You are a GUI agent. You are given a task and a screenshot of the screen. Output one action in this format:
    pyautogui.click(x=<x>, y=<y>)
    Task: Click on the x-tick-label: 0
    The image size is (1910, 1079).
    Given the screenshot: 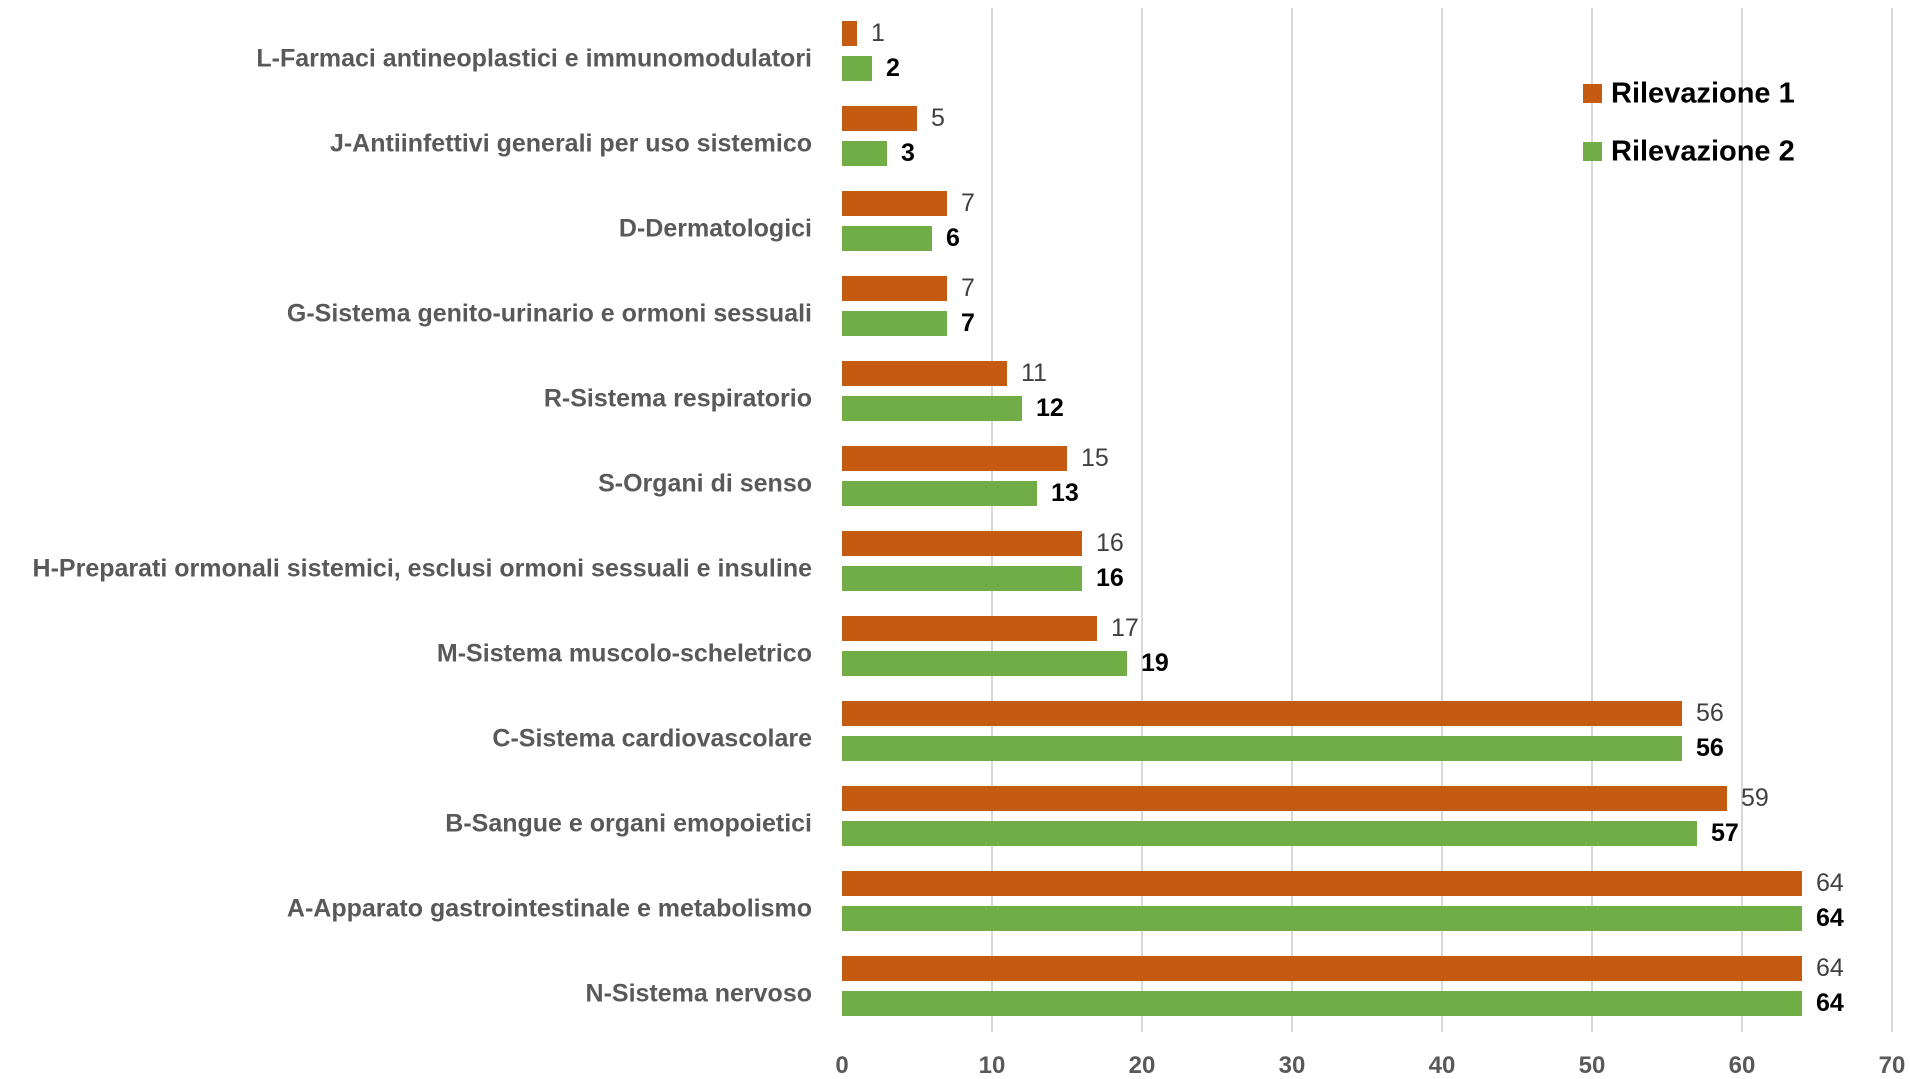 What is the action you would take?
    pyautogui.click(x=841, y=1065)
    